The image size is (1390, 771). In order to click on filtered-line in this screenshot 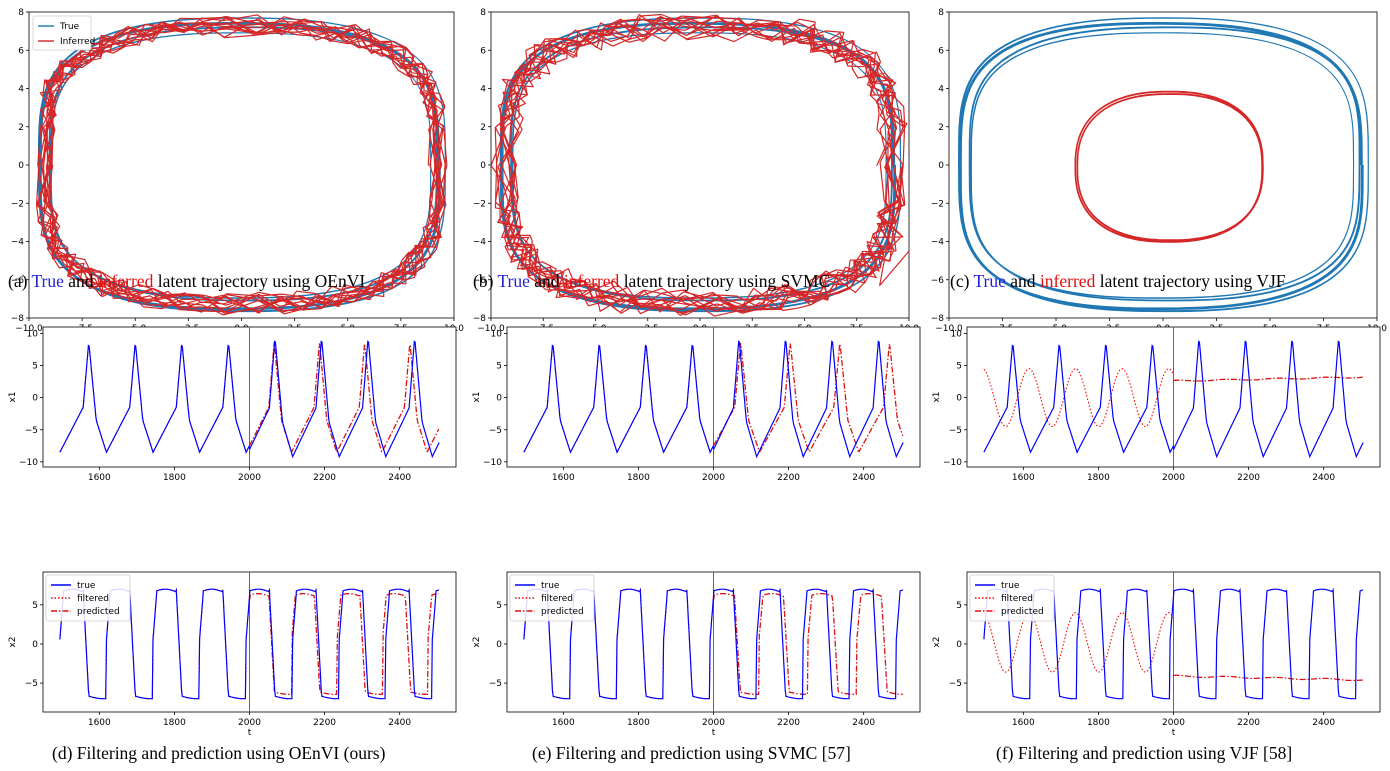, I will do `click(1078, 642)`.